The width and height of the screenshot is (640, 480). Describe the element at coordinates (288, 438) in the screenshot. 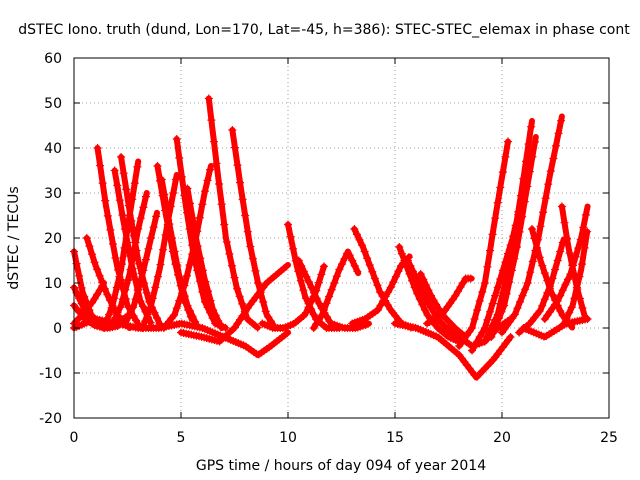

I see `x-tick-label: 10` at that location.